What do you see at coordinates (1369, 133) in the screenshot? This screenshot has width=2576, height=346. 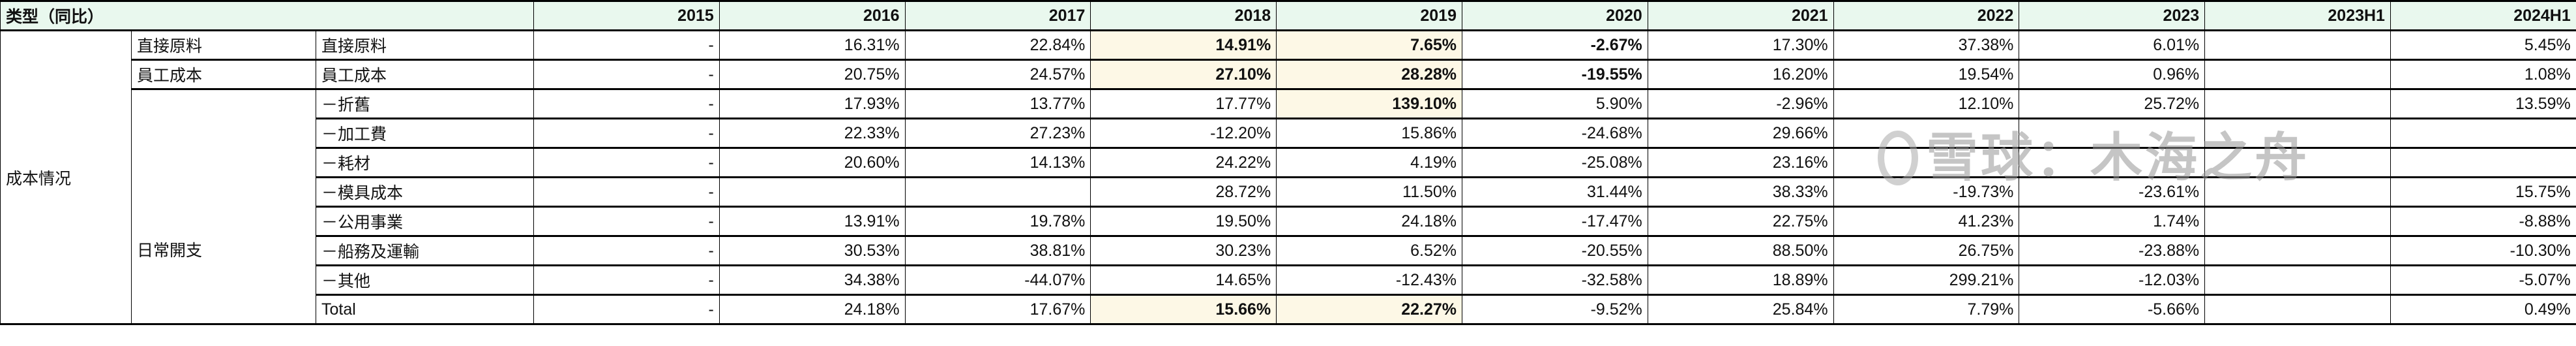 I see `value-cell-2019: 15.86%` at bounding box center [1369, 133].